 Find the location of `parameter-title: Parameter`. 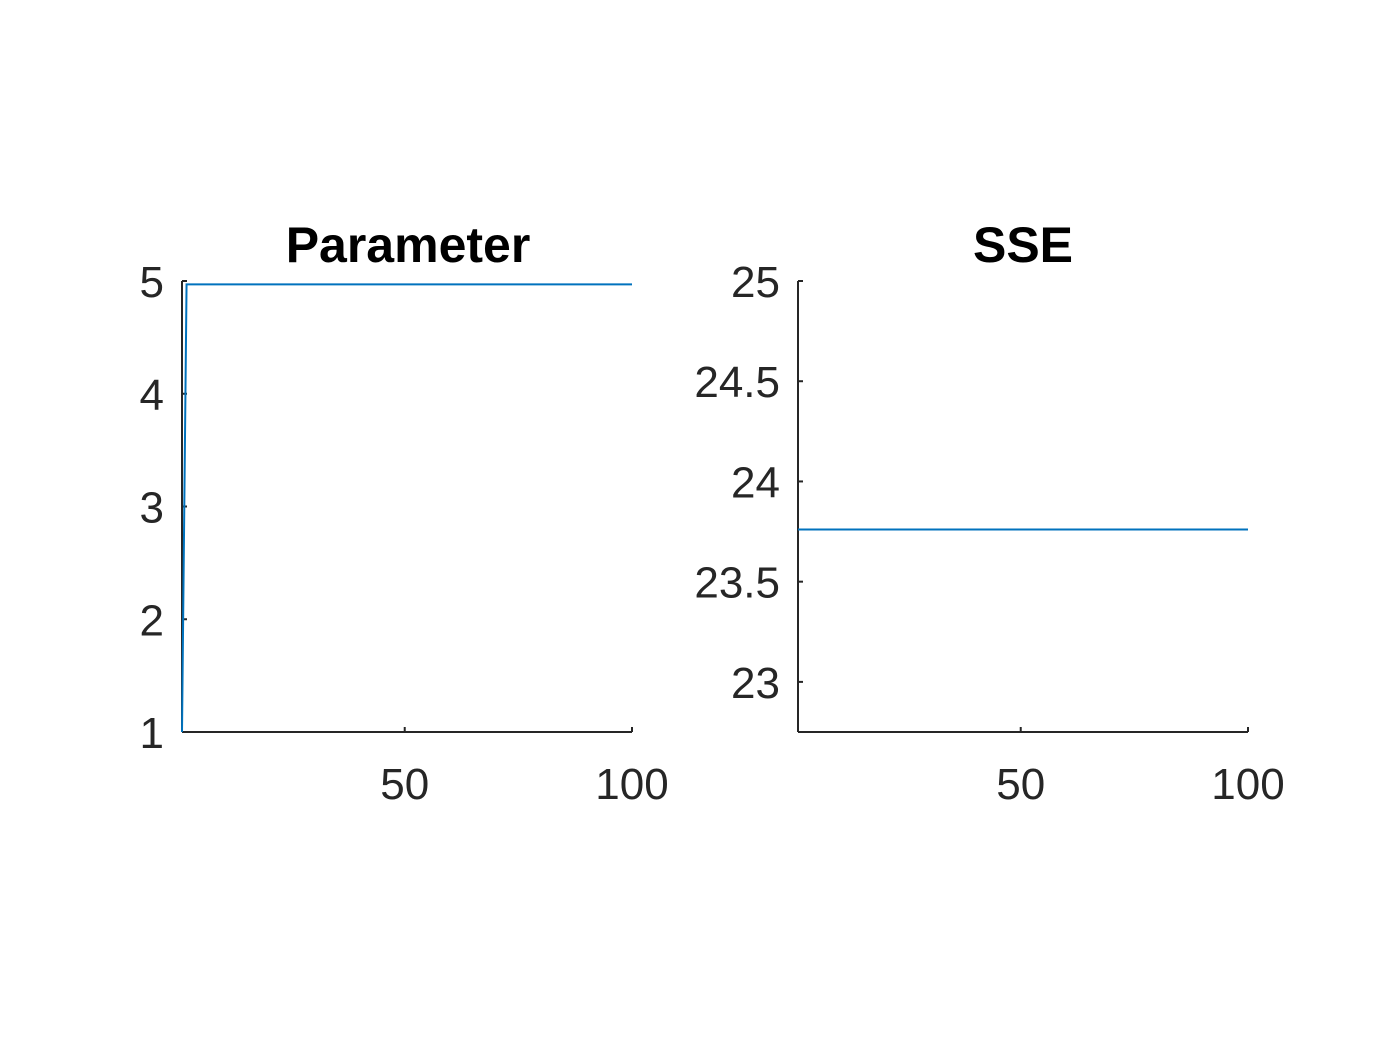

parameter-title: Parameter is located at coordinates (408, 245).